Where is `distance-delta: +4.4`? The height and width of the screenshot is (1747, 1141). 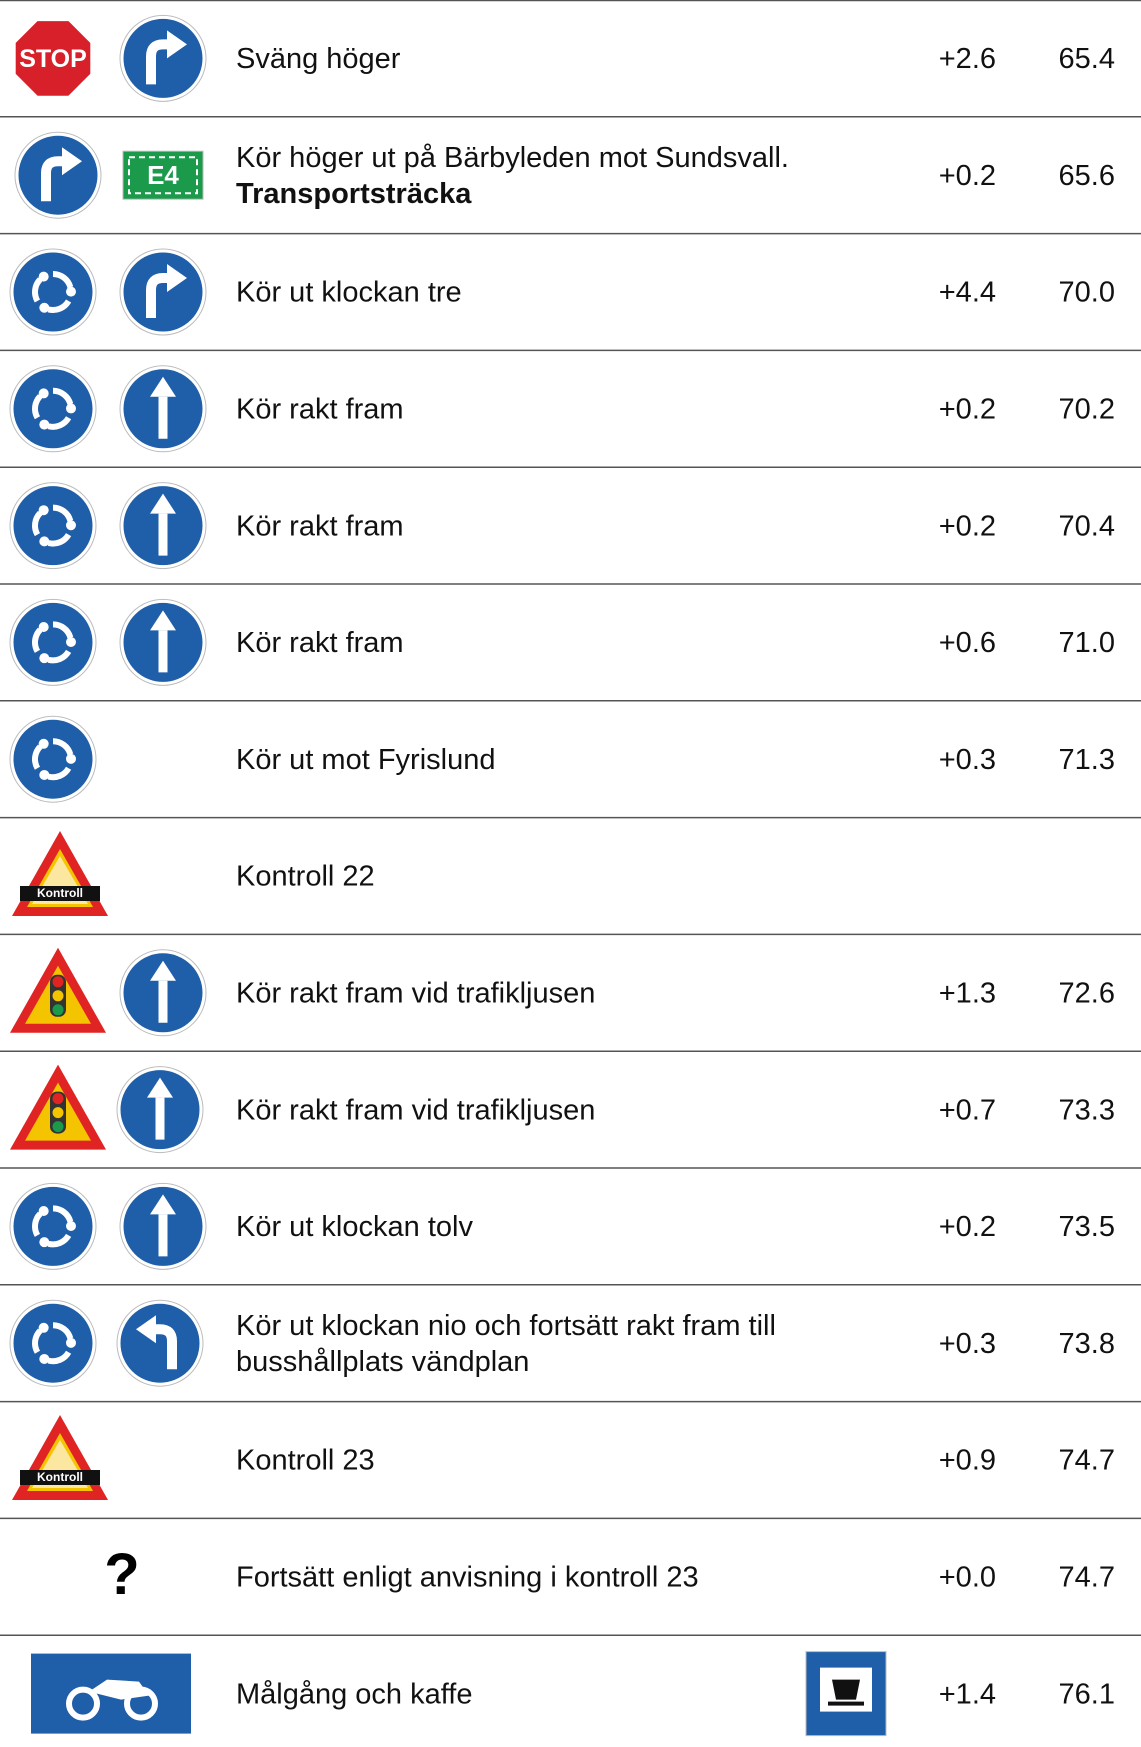 distance-delta: +4.4 is located at coordinates (967, 293).